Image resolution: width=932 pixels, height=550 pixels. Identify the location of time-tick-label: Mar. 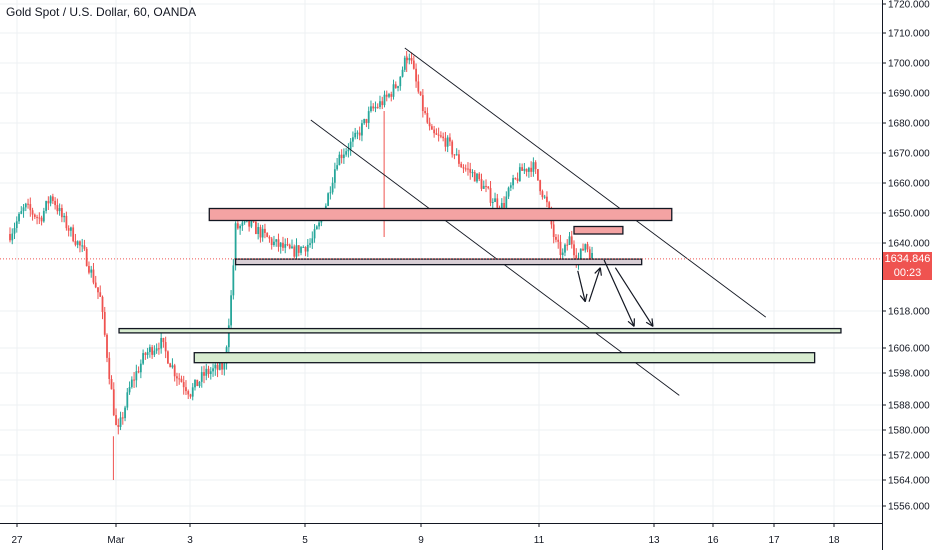
(116, 540).